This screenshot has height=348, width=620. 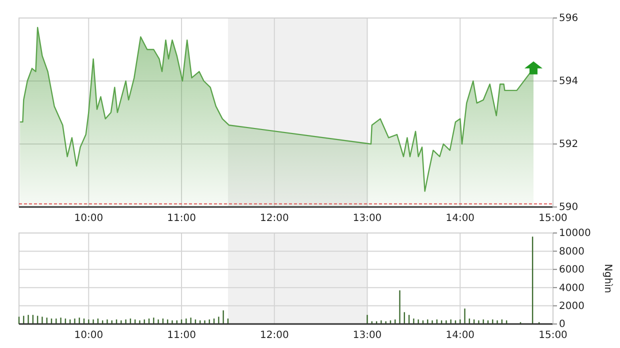 What do you see at coordinates (571, 288) in the screenshot?
I see `y-tick-label: 4000` at bounding box center [571, 288].